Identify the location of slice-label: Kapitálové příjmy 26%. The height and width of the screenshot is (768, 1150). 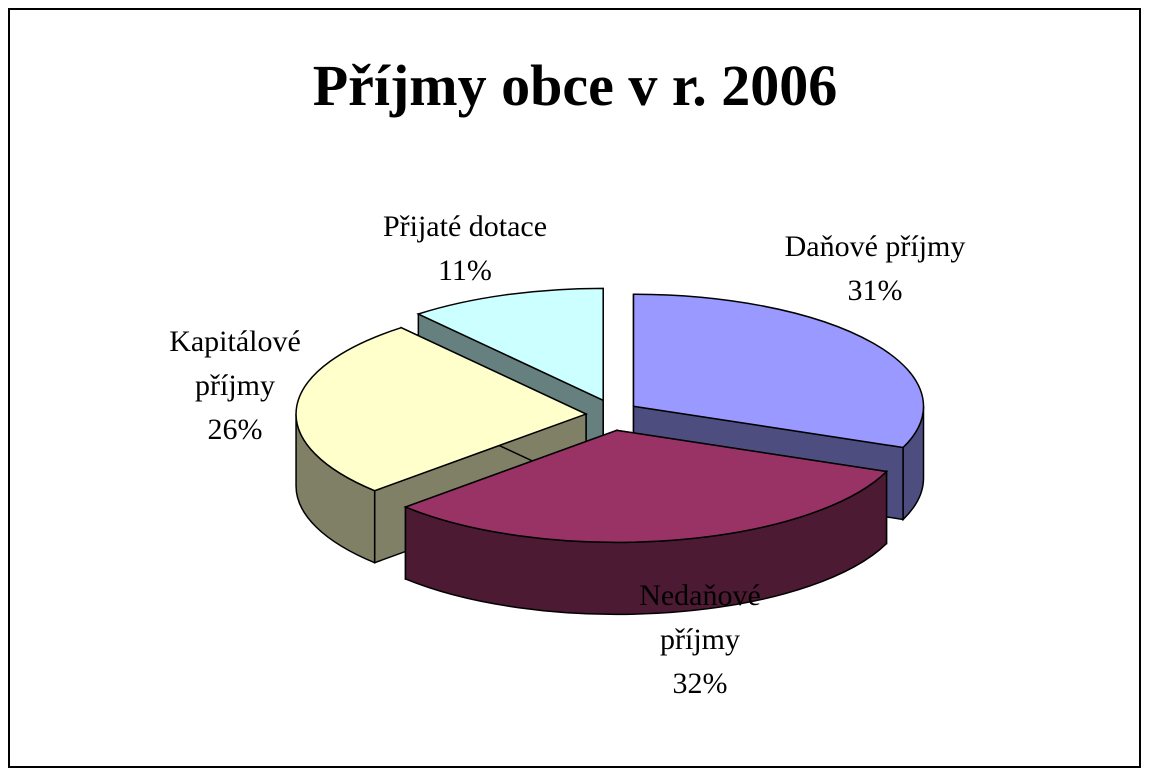
(235, 386).